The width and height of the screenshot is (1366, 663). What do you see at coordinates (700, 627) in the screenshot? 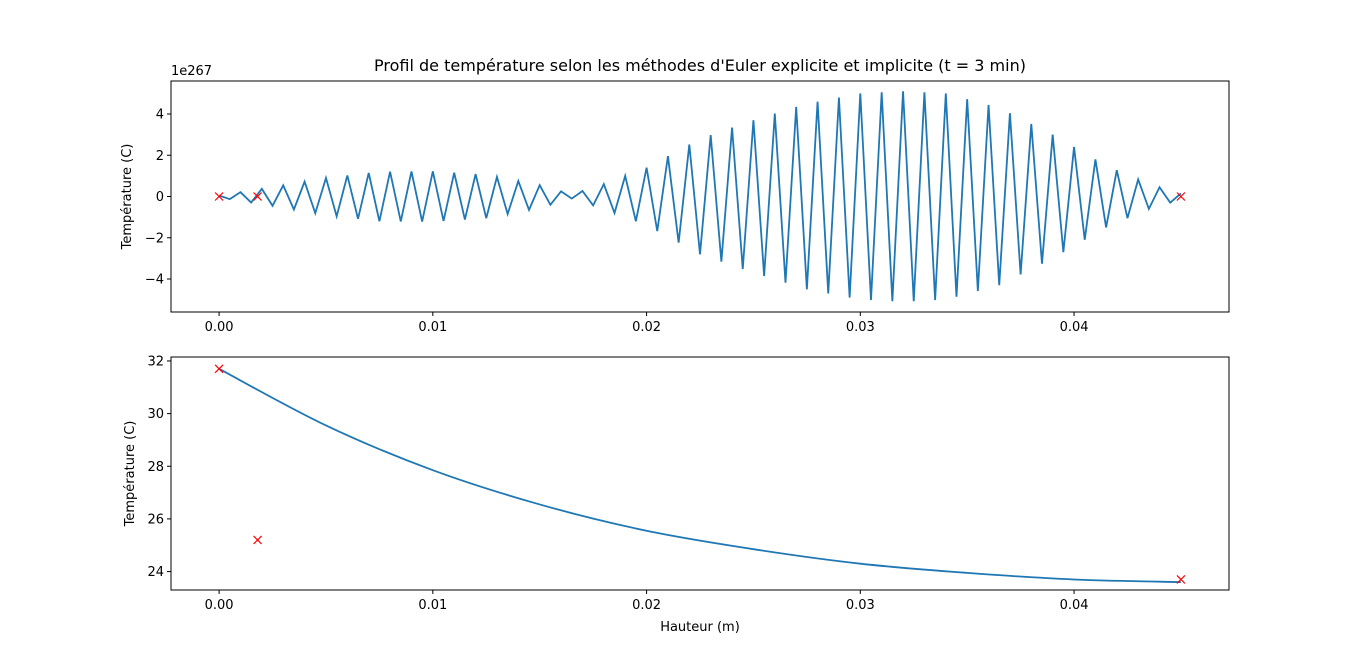
I see `xlabel-bottom: Hauteur (m)` at bounding box center [700, 627].